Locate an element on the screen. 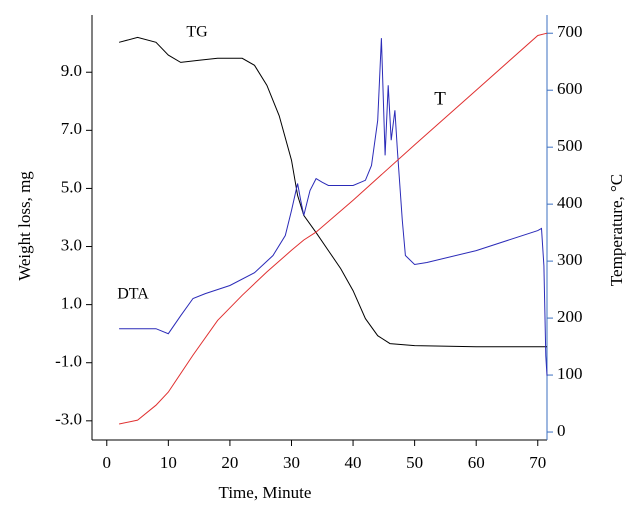  y-tick-label: -3.0 is located at coordinates (68, 419).